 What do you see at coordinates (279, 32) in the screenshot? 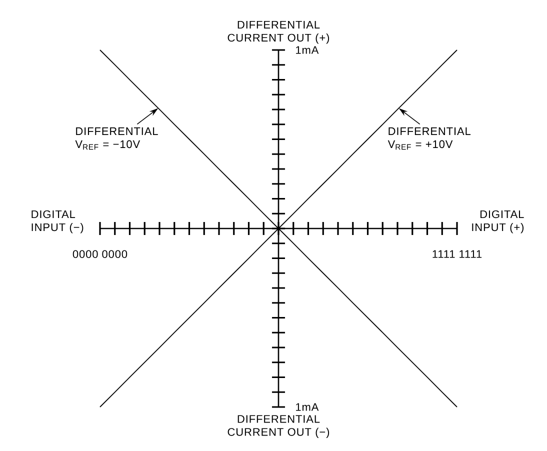
I see `text: DIFFERENTIAL CURRENT OUT (+)` at bounding box center [279, 32].